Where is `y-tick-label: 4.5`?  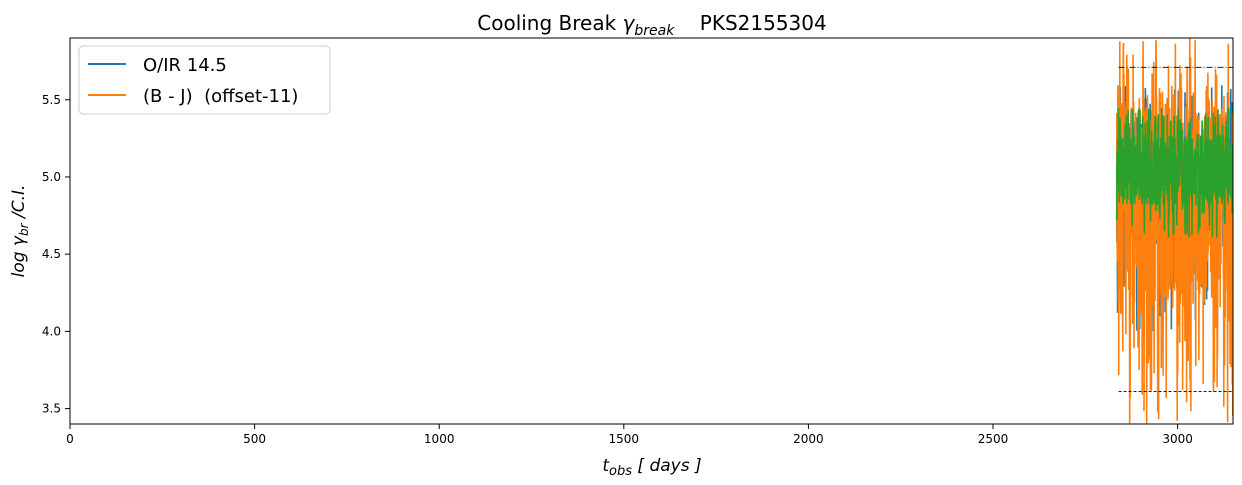 y-tick-label: 4.5 is located at coordinates (51, 254).